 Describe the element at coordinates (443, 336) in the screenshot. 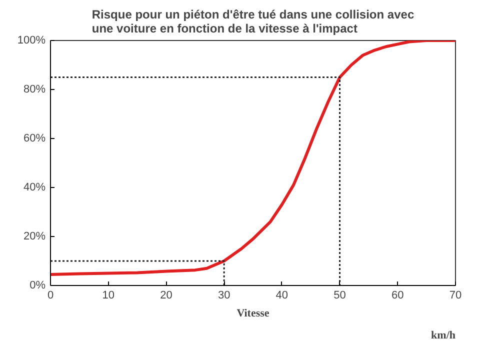

I see `text: km/h` at that location.